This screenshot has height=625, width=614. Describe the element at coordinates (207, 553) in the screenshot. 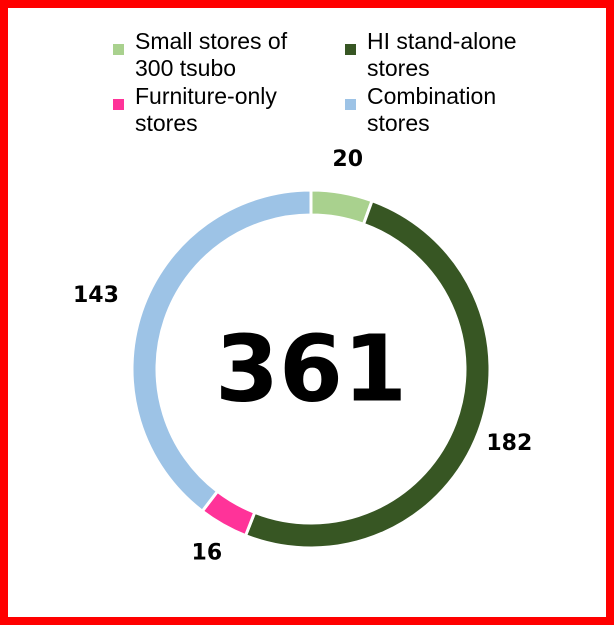

I see `data-label: 16` at that location.